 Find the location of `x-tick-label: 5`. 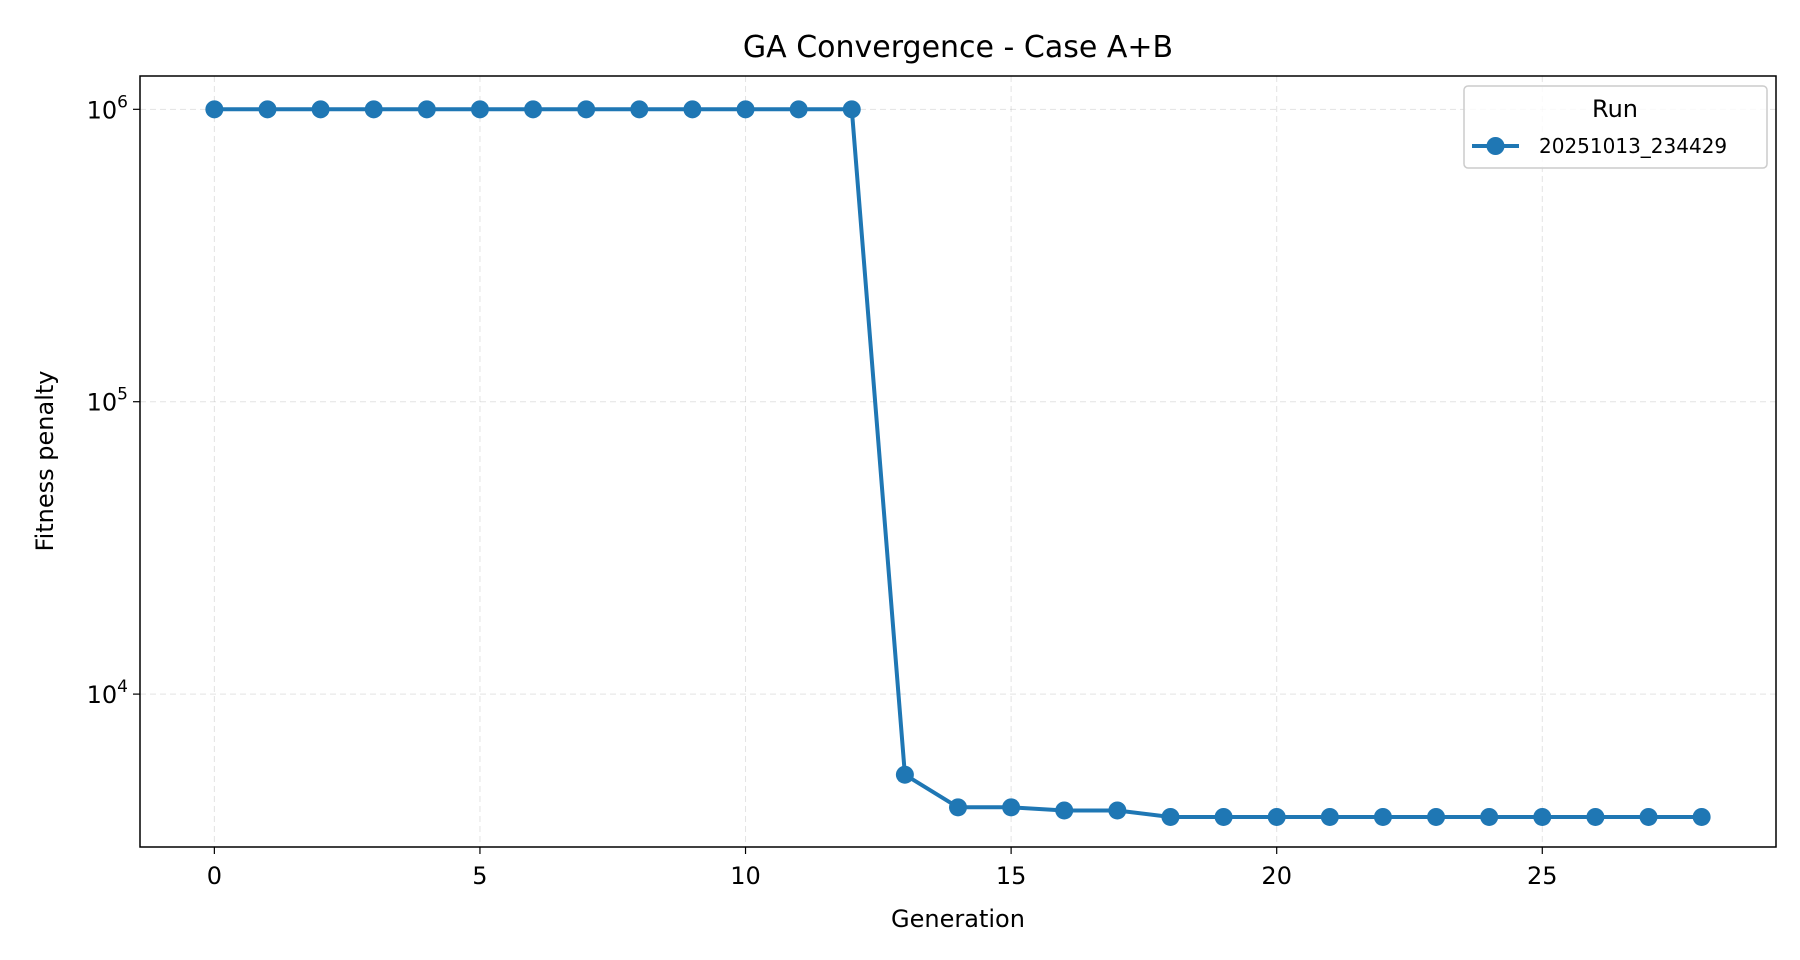

x-tick-label: 5 is located at coordinates (479, 876).